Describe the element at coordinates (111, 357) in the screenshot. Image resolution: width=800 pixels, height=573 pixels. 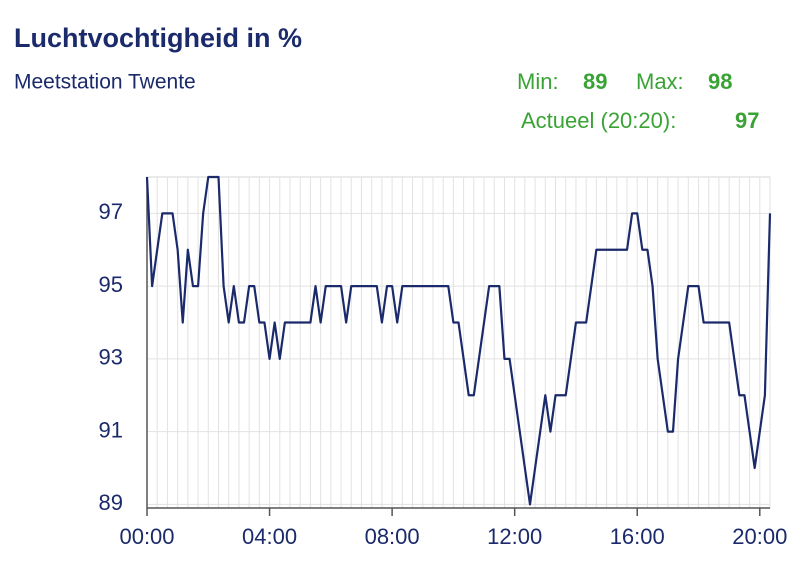
I see `y-tick-label: 93` at that location.